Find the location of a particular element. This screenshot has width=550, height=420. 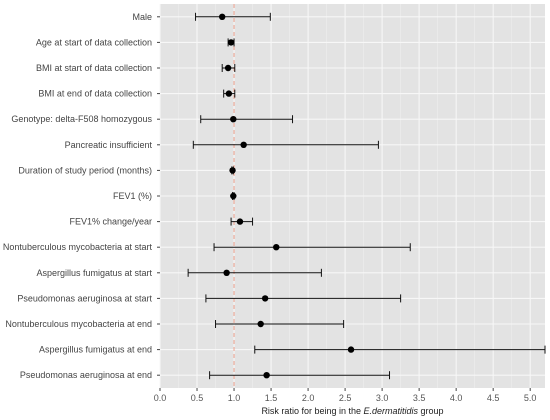

row-label: BMI at end of data collection is located at coordinates (95, 94).